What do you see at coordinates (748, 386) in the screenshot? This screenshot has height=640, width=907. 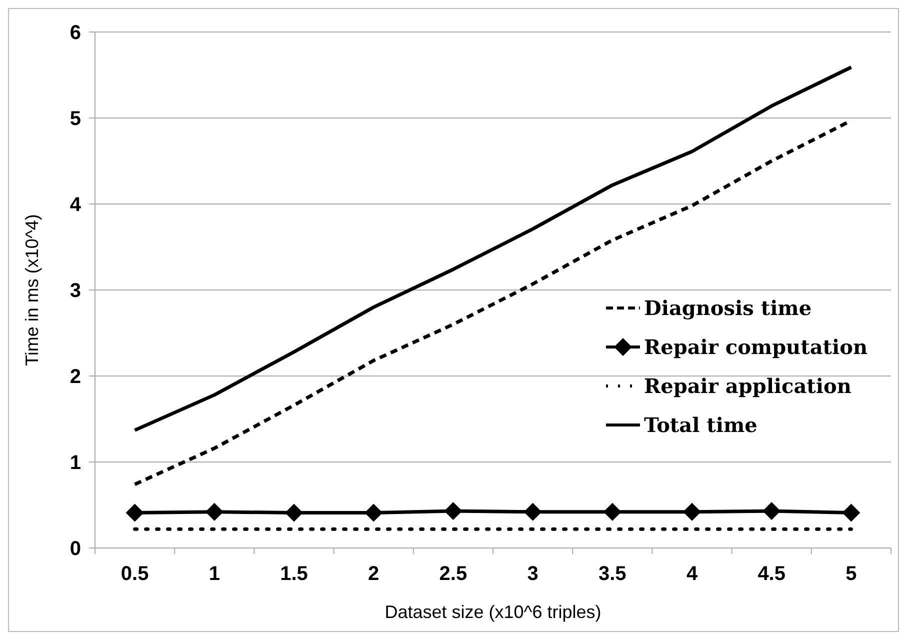 I see `legend-label: Repair application` at bounding box center [748, 386].